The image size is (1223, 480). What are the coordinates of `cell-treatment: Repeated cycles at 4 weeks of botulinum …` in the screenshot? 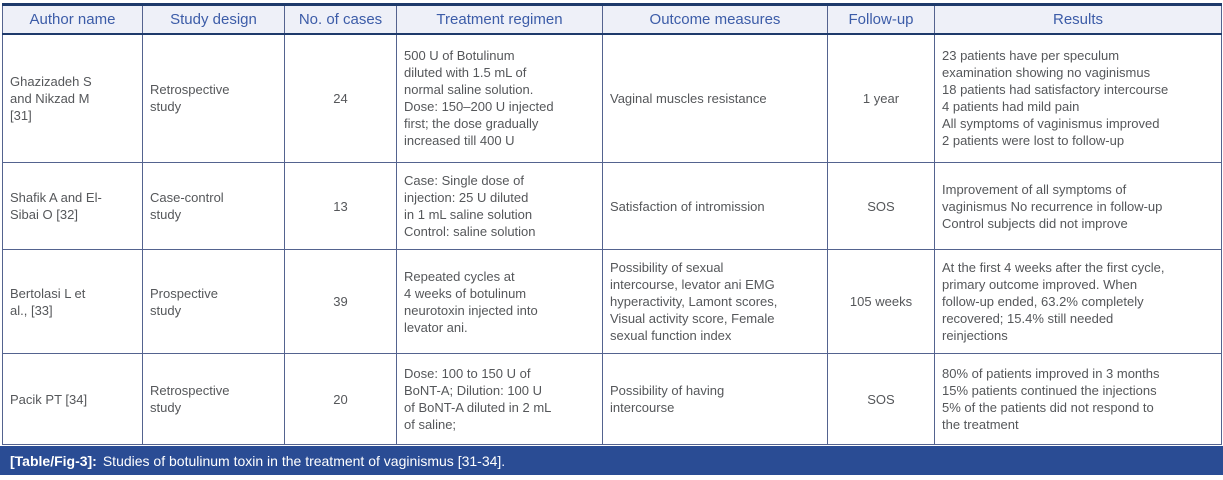 It's located at (499, 301).